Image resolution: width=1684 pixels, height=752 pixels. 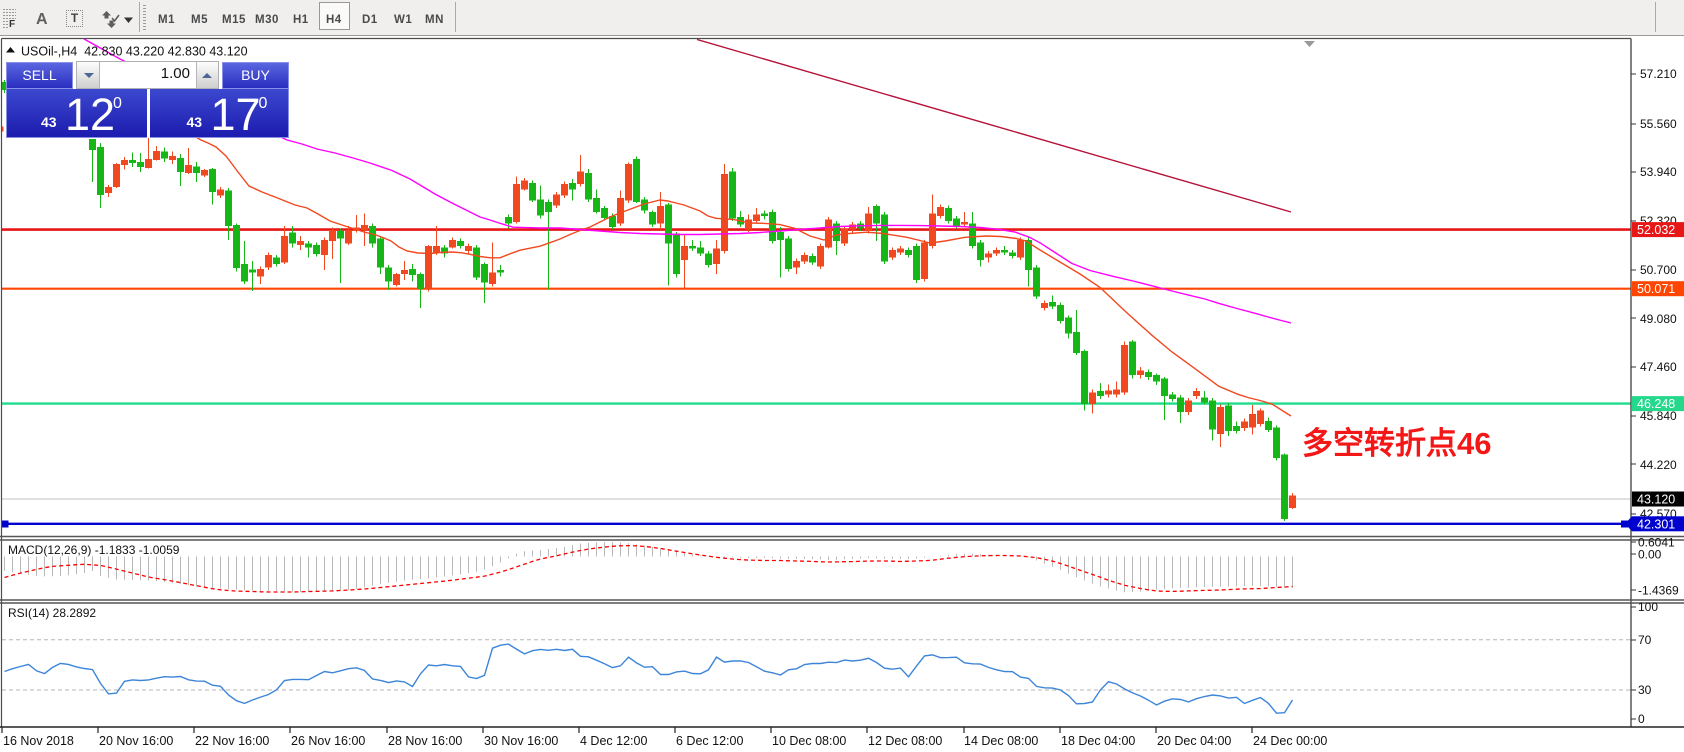 What do you see at coordinates (1650, 555) in the screenshot?
I see `svg-text: 0.00` at bounding box center [1650, 555].